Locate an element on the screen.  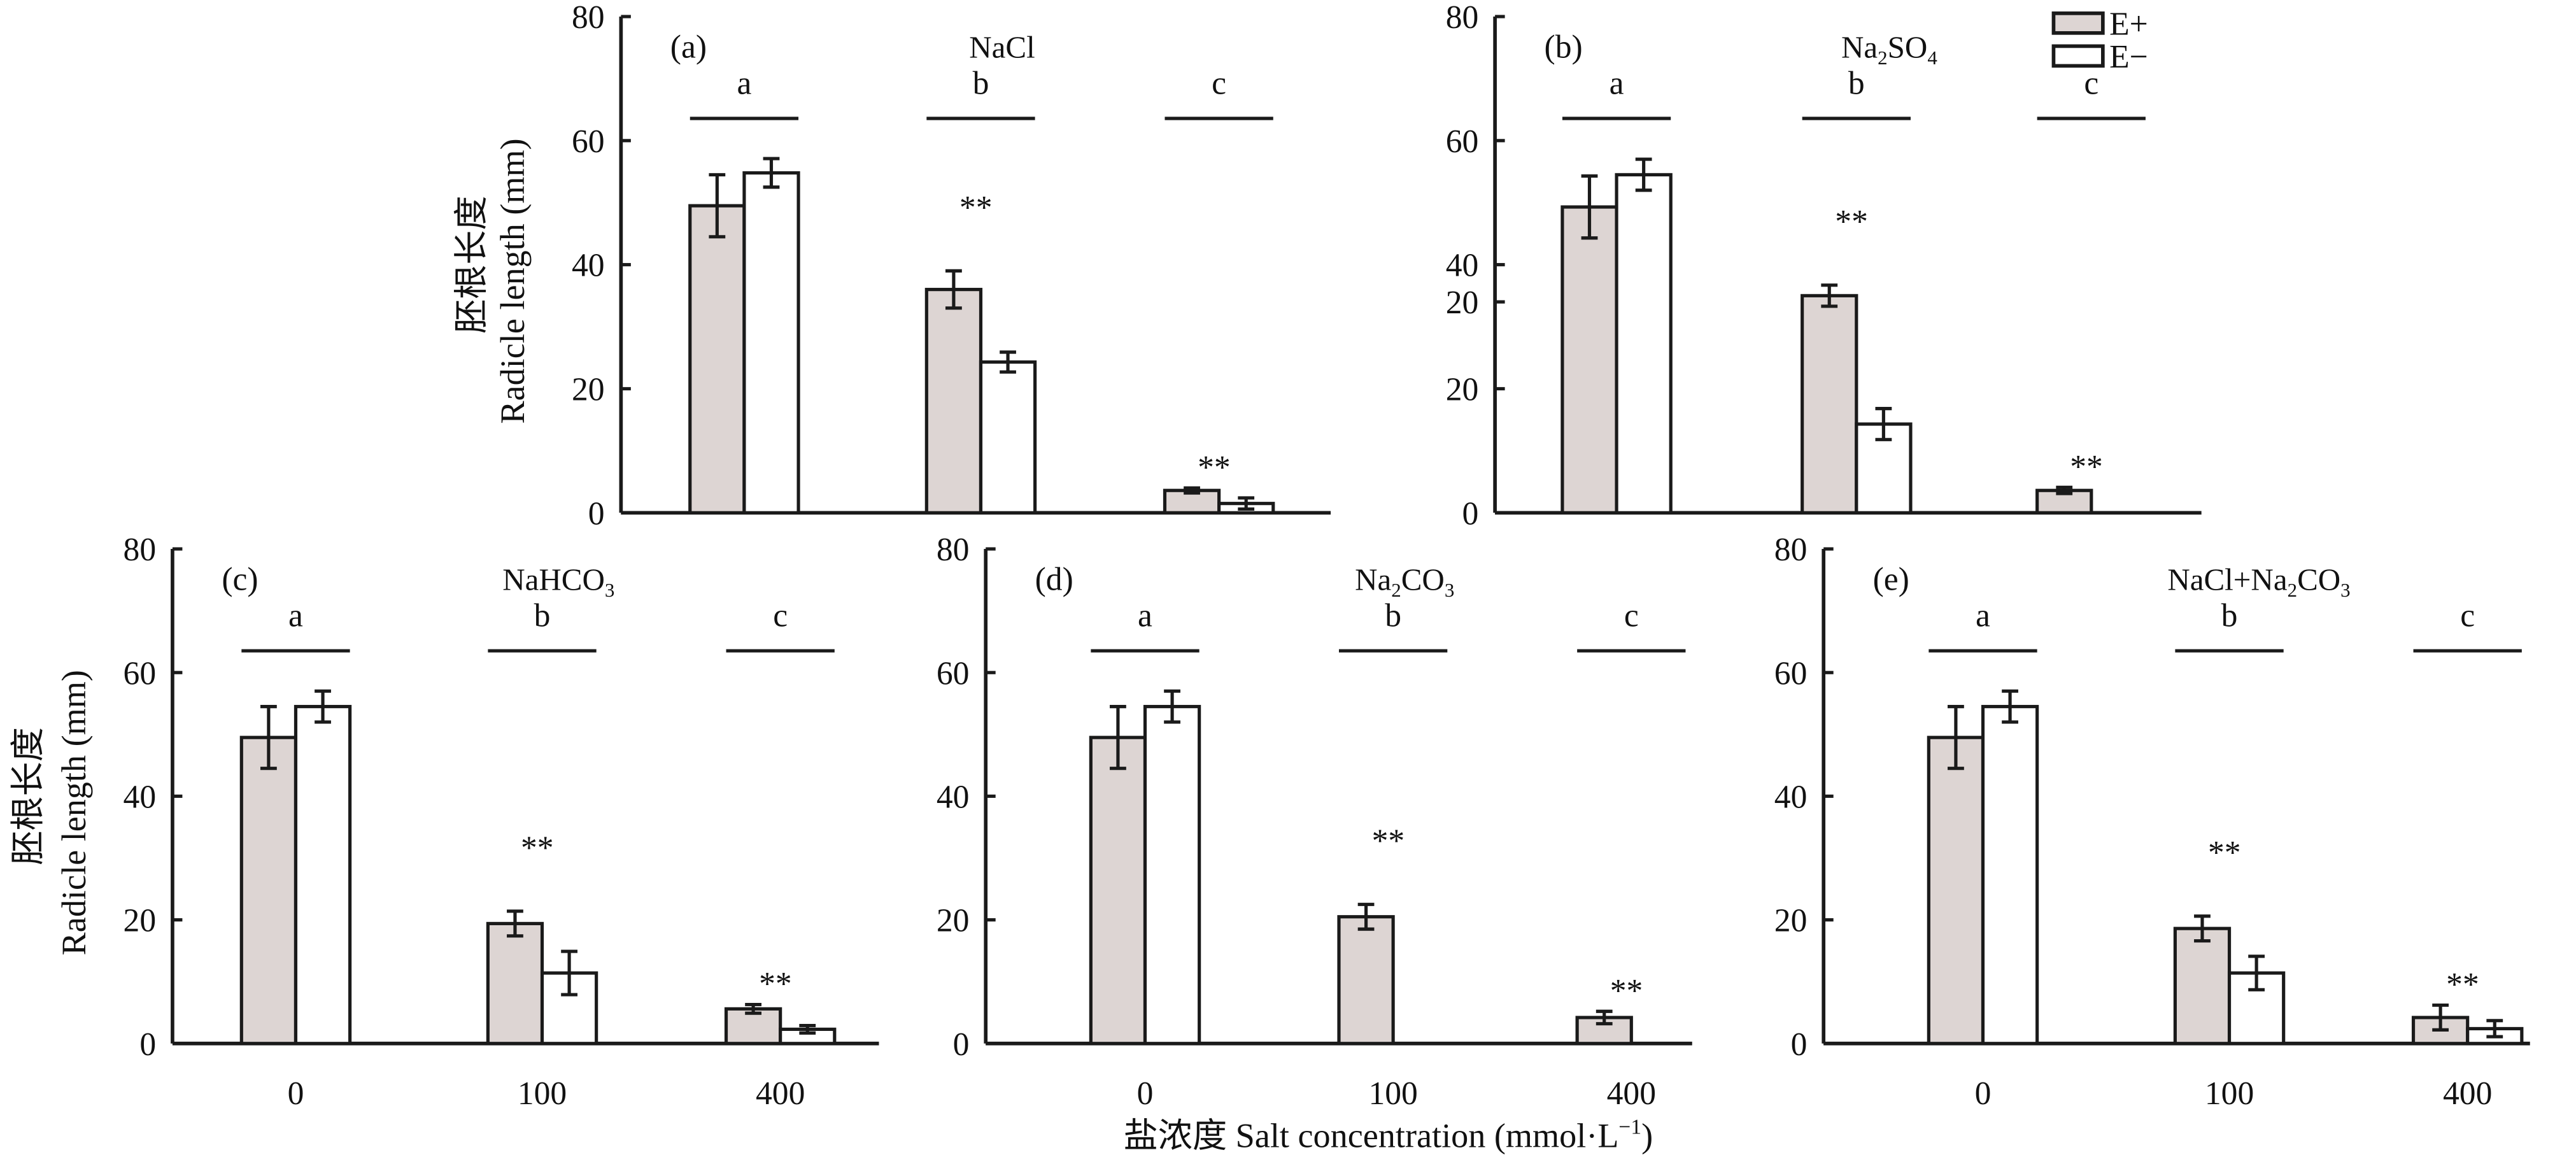
legend-label: E− is located at coordinates (2128, 57).